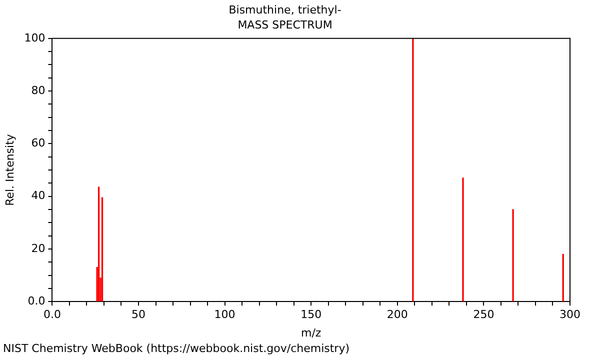 Image resolution: width=600 pixels, height=360 pixels. What do you see at coordinates (38, 195) in the screenshot?
I see `y-tick-label: 40` at bounding box center [38, 195].